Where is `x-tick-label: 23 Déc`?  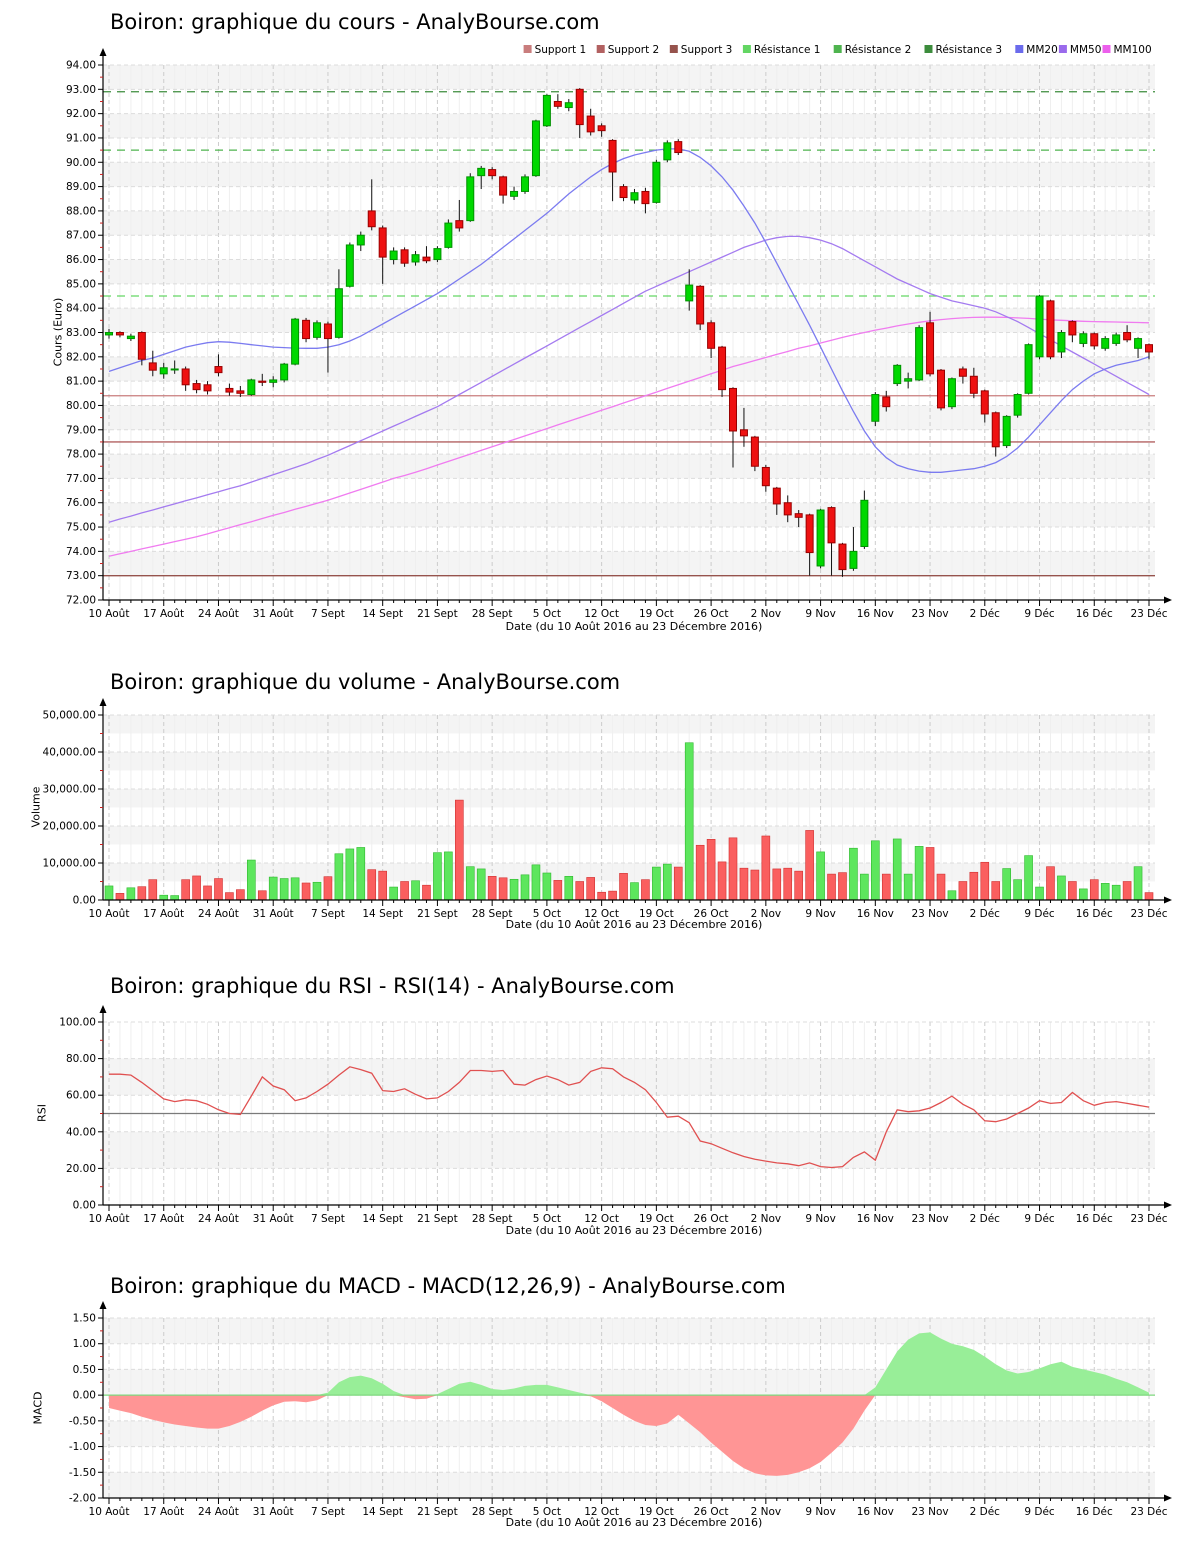
x-tick-label: 23 Déc is located at coordinates (1148, 1512).